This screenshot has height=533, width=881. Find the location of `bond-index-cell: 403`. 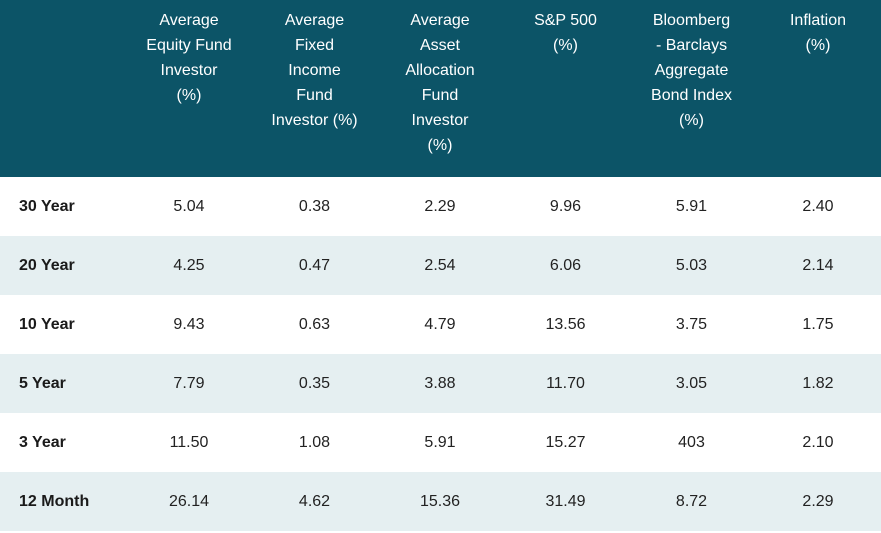

bond-index-cell: 403 is located at coordinates (691, 442).